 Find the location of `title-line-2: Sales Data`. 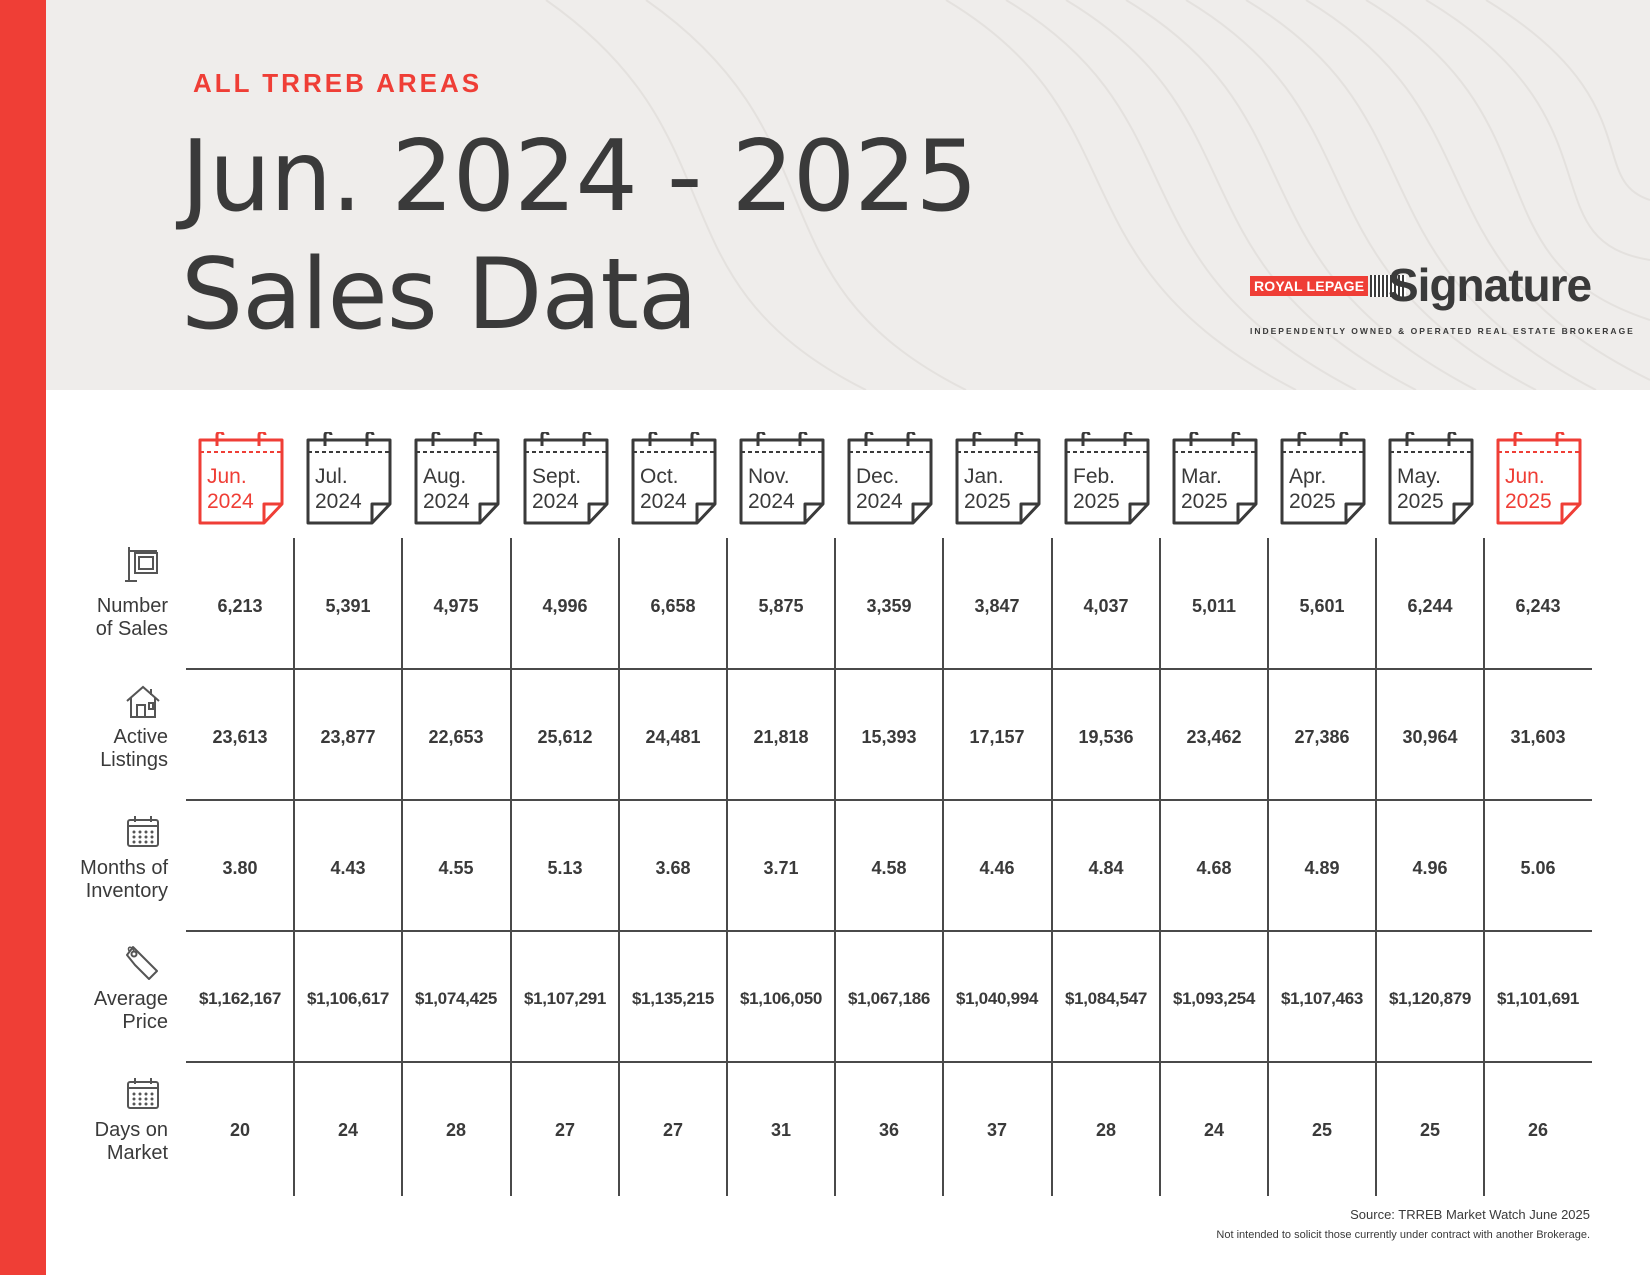

title-line-2: Sales Data is located at coordinates (439, 295).